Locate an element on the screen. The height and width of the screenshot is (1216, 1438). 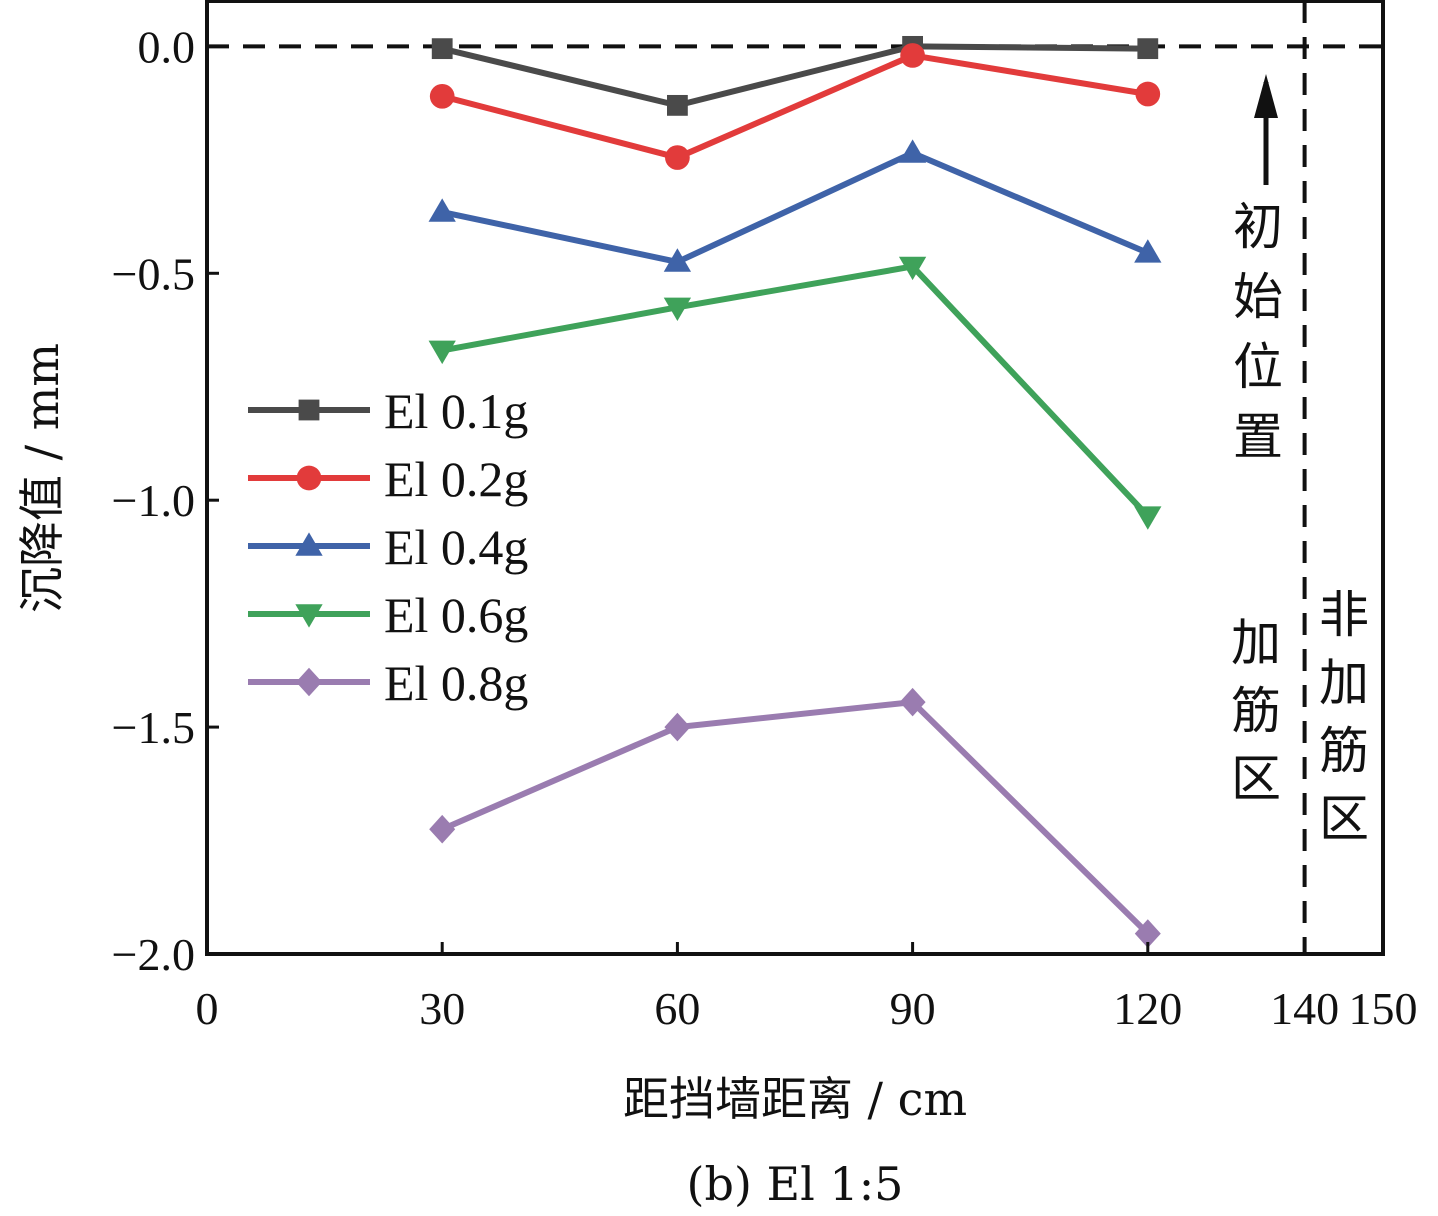
x-tick-label: 150 is located at coordinates (1383, 1008).